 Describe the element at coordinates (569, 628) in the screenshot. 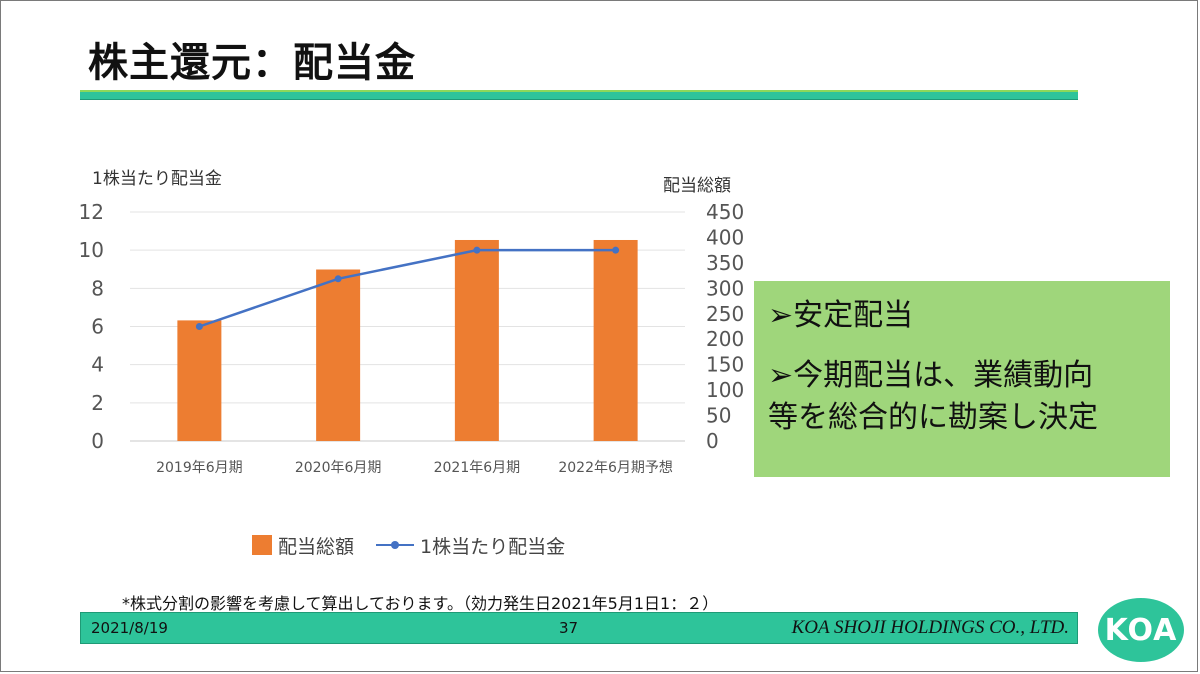

I see `page-number: 37` at that location.